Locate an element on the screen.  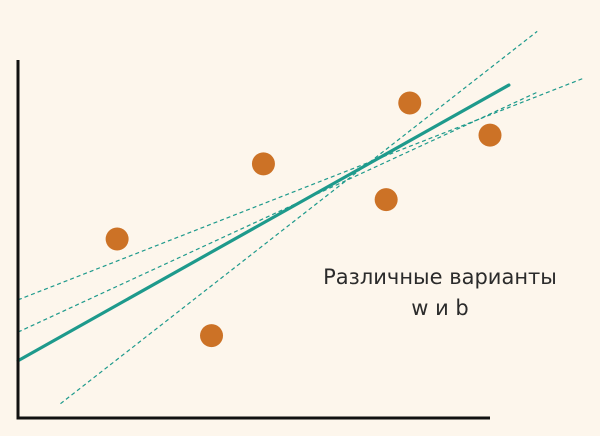
annotation-label: Различные варианты w и b is located at coordinates (440, 293).